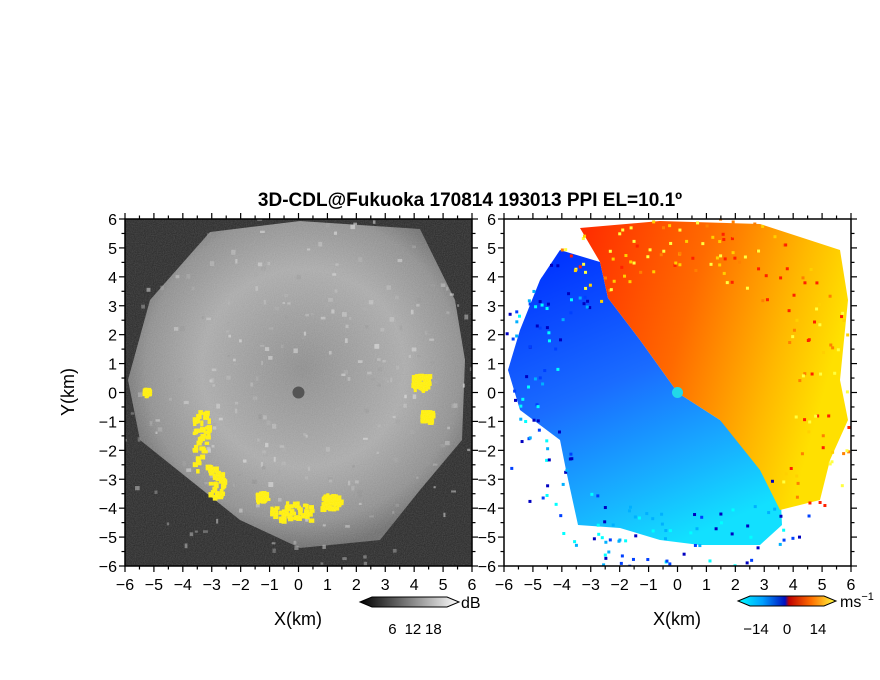  Describe the element at coordinates (677, 619) in the screenshot. I see `velocity-xlabel: X(km)` at that location.